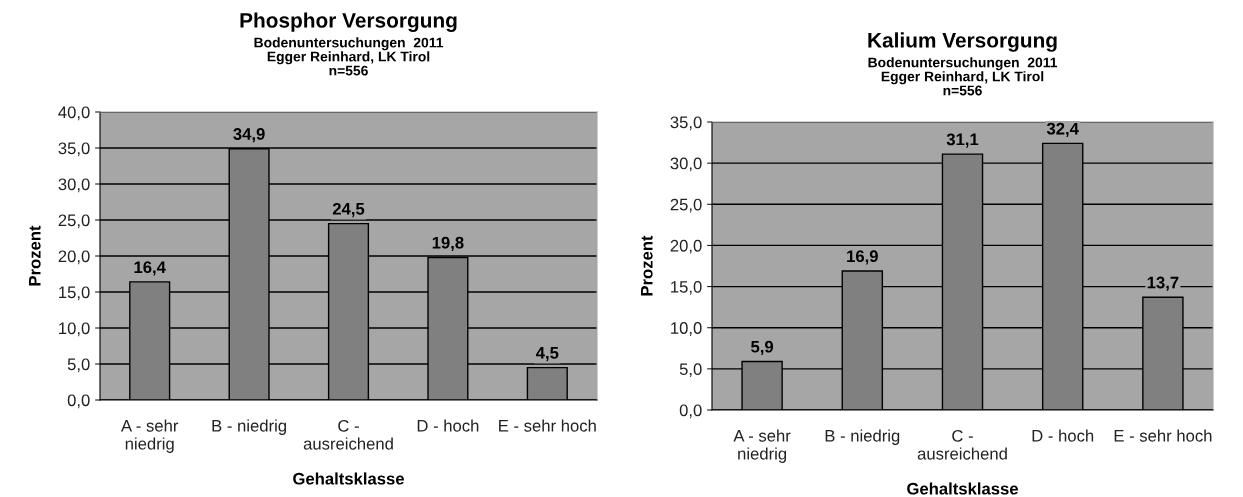 The height and width of the screenshot is (497, 1243). Describe the element at coordinates (862, 257) in the screenshot. I see `data-label: 16,9` at that location.